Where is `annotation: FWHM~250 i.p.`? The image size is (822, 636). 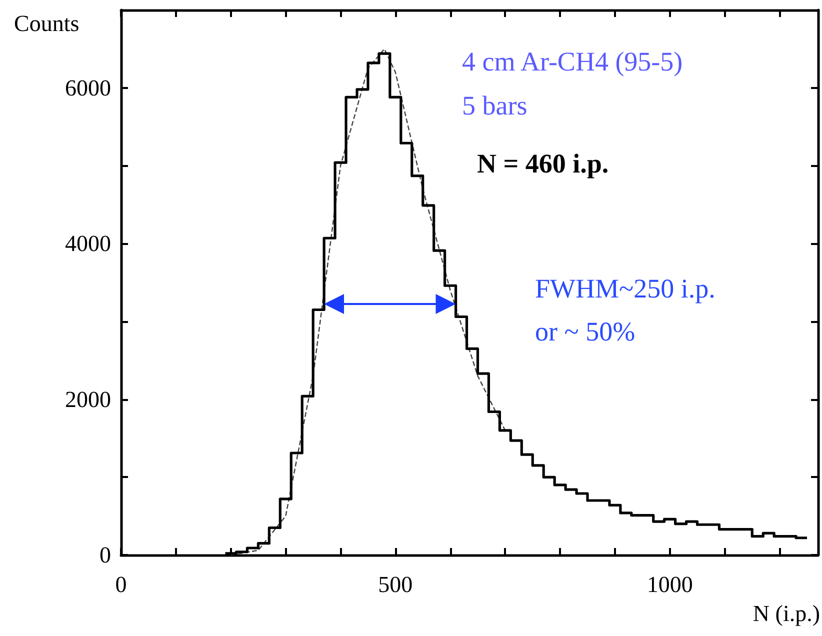
annotation: FWHM~250 i.p. is located at coordinates (625, 289).